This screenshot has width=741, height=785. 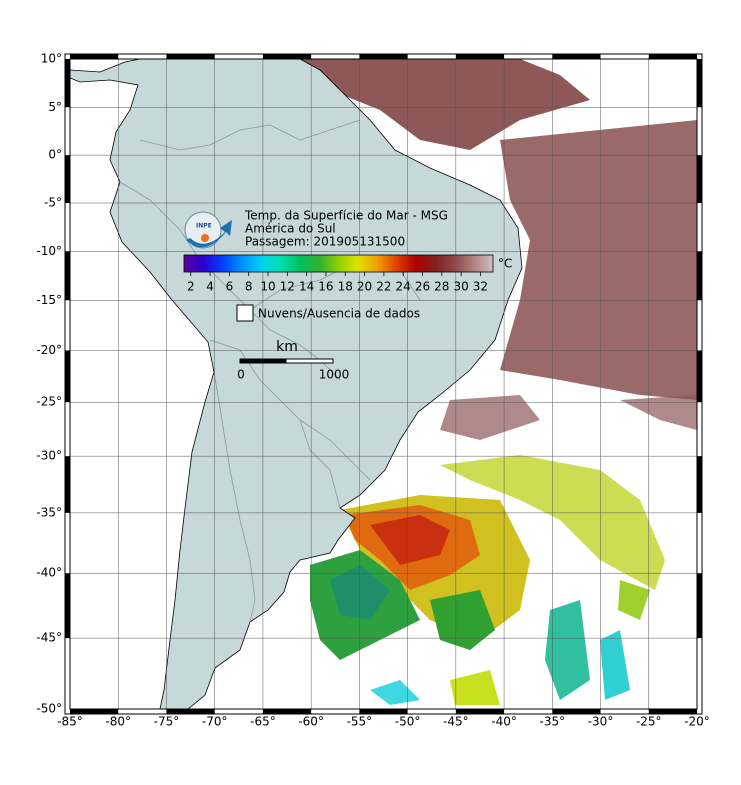 What do you see at coordinates (49, 251) in the screenshot?
I see `y-tick-label: -10°` at bounding box center [49, 251].